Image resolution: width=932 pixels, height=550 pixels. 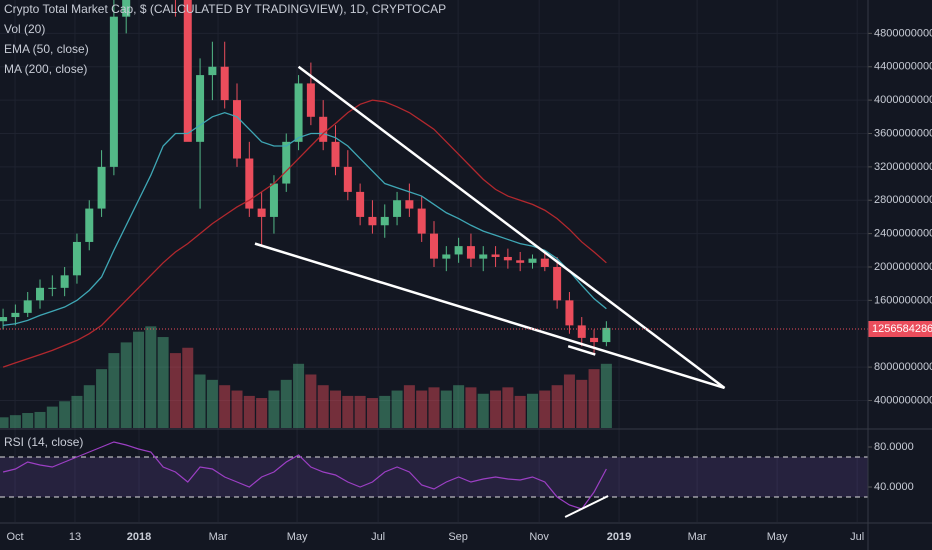 What do you see at coordinates (586, 506) in the screenshot?
I see `rsi-trendline` at bounding box center [586, 506].